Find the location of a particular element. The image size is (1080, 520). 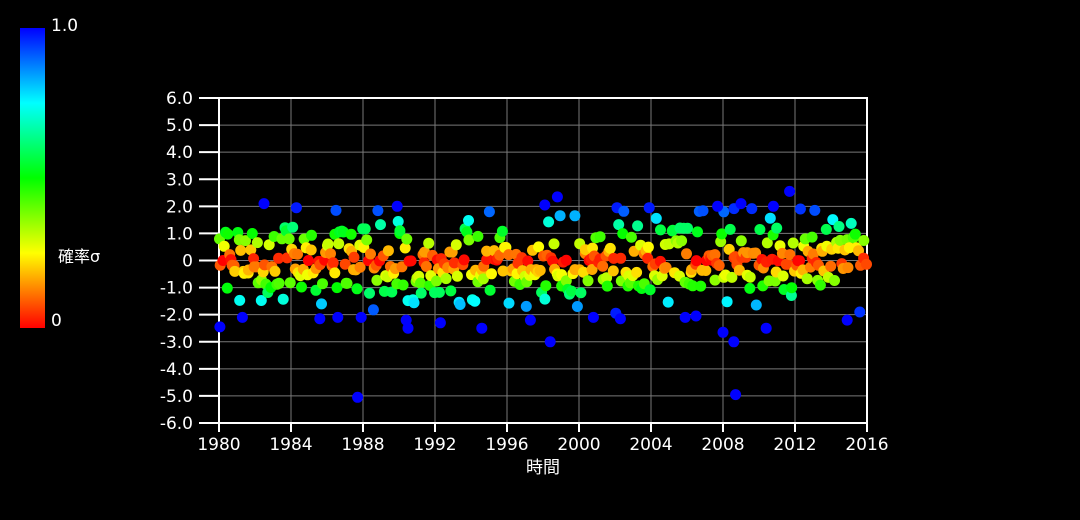

colorbar-title: 確率σ is located at coordinates (79, 256).